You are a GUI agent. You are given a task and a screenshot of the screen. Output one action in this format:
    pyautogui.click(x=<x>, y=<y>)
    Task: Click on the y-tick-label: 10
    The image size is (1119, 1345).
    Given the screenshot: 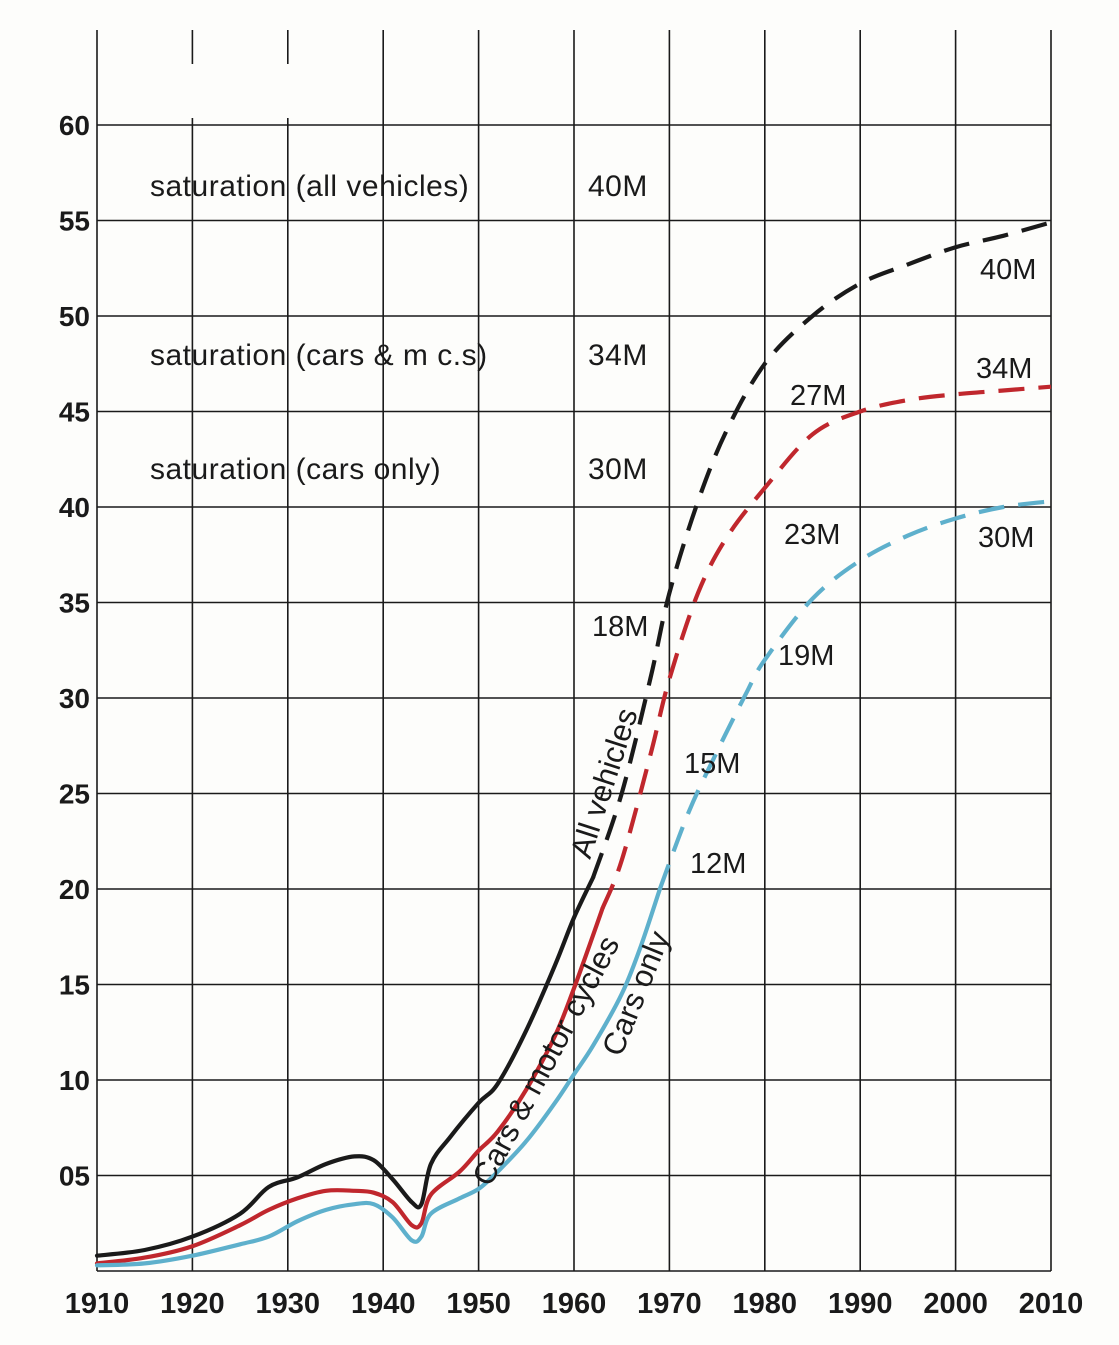 What is the action you would take?
    pyautogui.click(x=74, y=1080)
    